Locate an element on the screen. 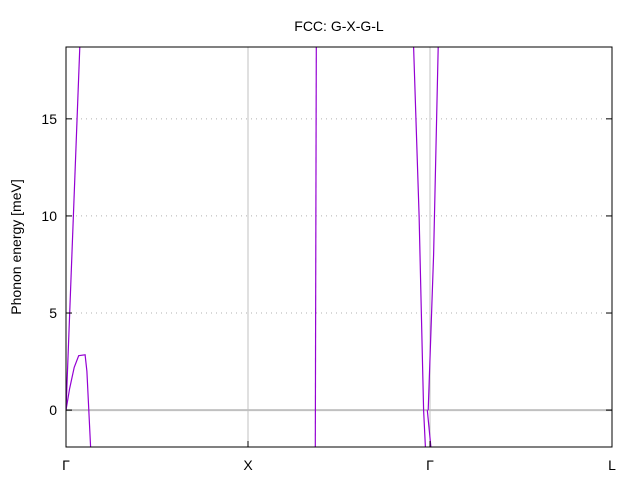 This screenshot has width=640, height=480. y-axis-label: Phonon energy [meV] is located at coordinates (16, 246).